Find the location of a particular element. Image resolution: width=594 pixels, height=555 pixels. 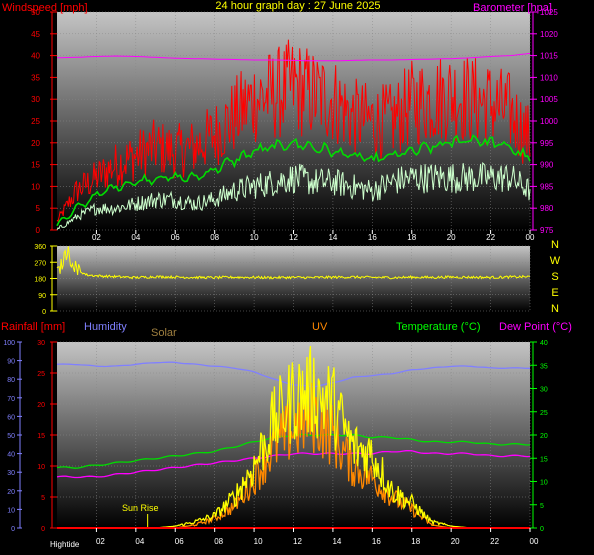

baro-y-tick-label: 995 is located at coordinates (547, 143).